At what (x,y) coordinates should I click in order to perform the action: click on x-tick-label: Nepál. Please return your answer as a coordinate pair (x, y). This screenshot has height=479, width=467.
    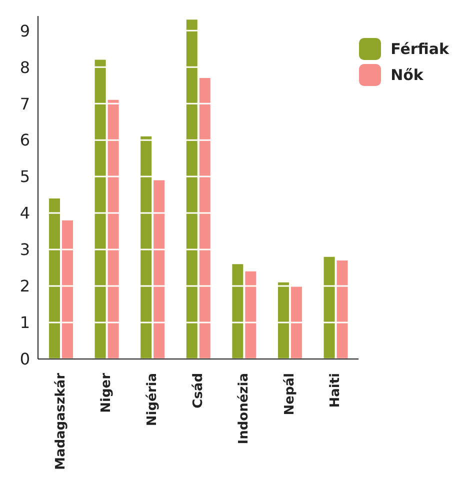
    Looking at the image, I should click on (290, 394).